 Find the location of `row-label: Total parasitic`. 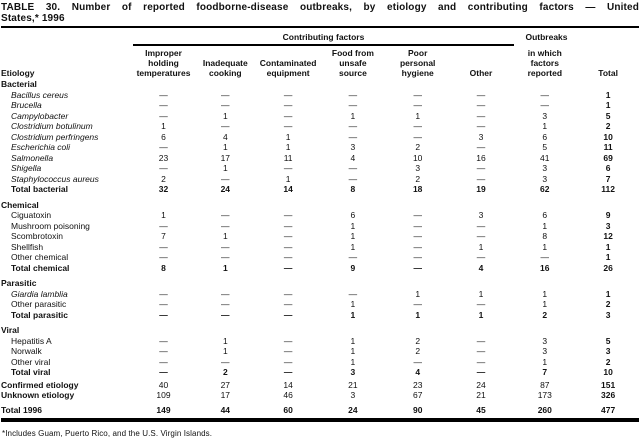

row-label: Total parasitic is located at coordinates (39, 314).